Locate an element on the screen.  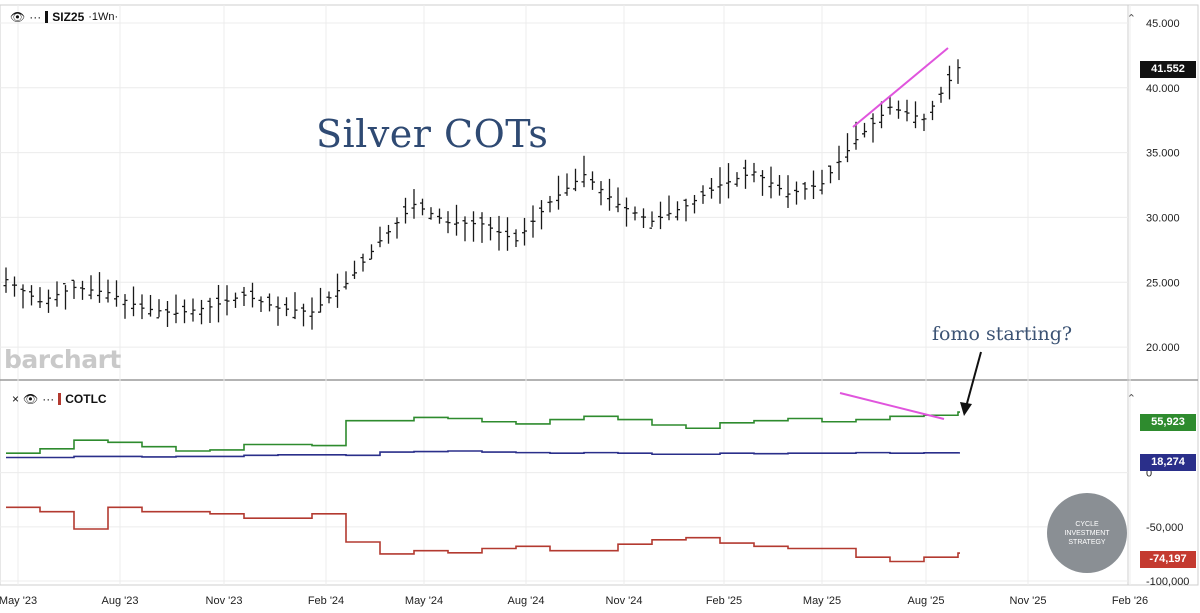
timeframe-label: ·1Wn· is located at coordinates (103, 17).